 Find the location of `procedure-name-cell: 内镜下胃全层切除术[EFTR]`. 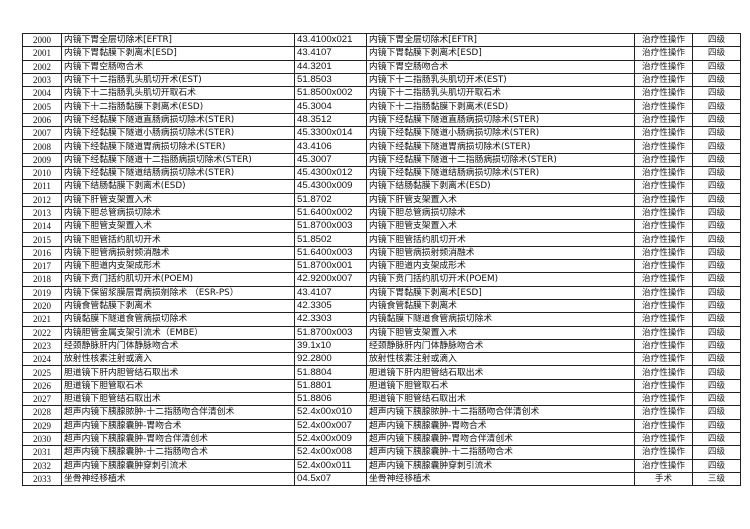

procedure-name-cell: 内镜下胃全层切除术[EFTR] is located at coordinates (178, 40).